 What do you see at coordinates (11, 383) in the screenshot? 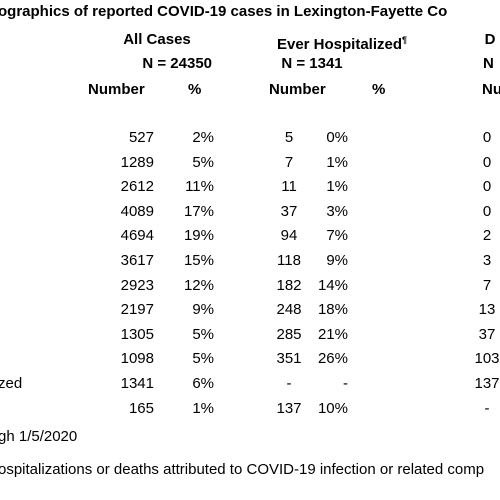
I see `row-label: zed` at bounding box center [11, 383].